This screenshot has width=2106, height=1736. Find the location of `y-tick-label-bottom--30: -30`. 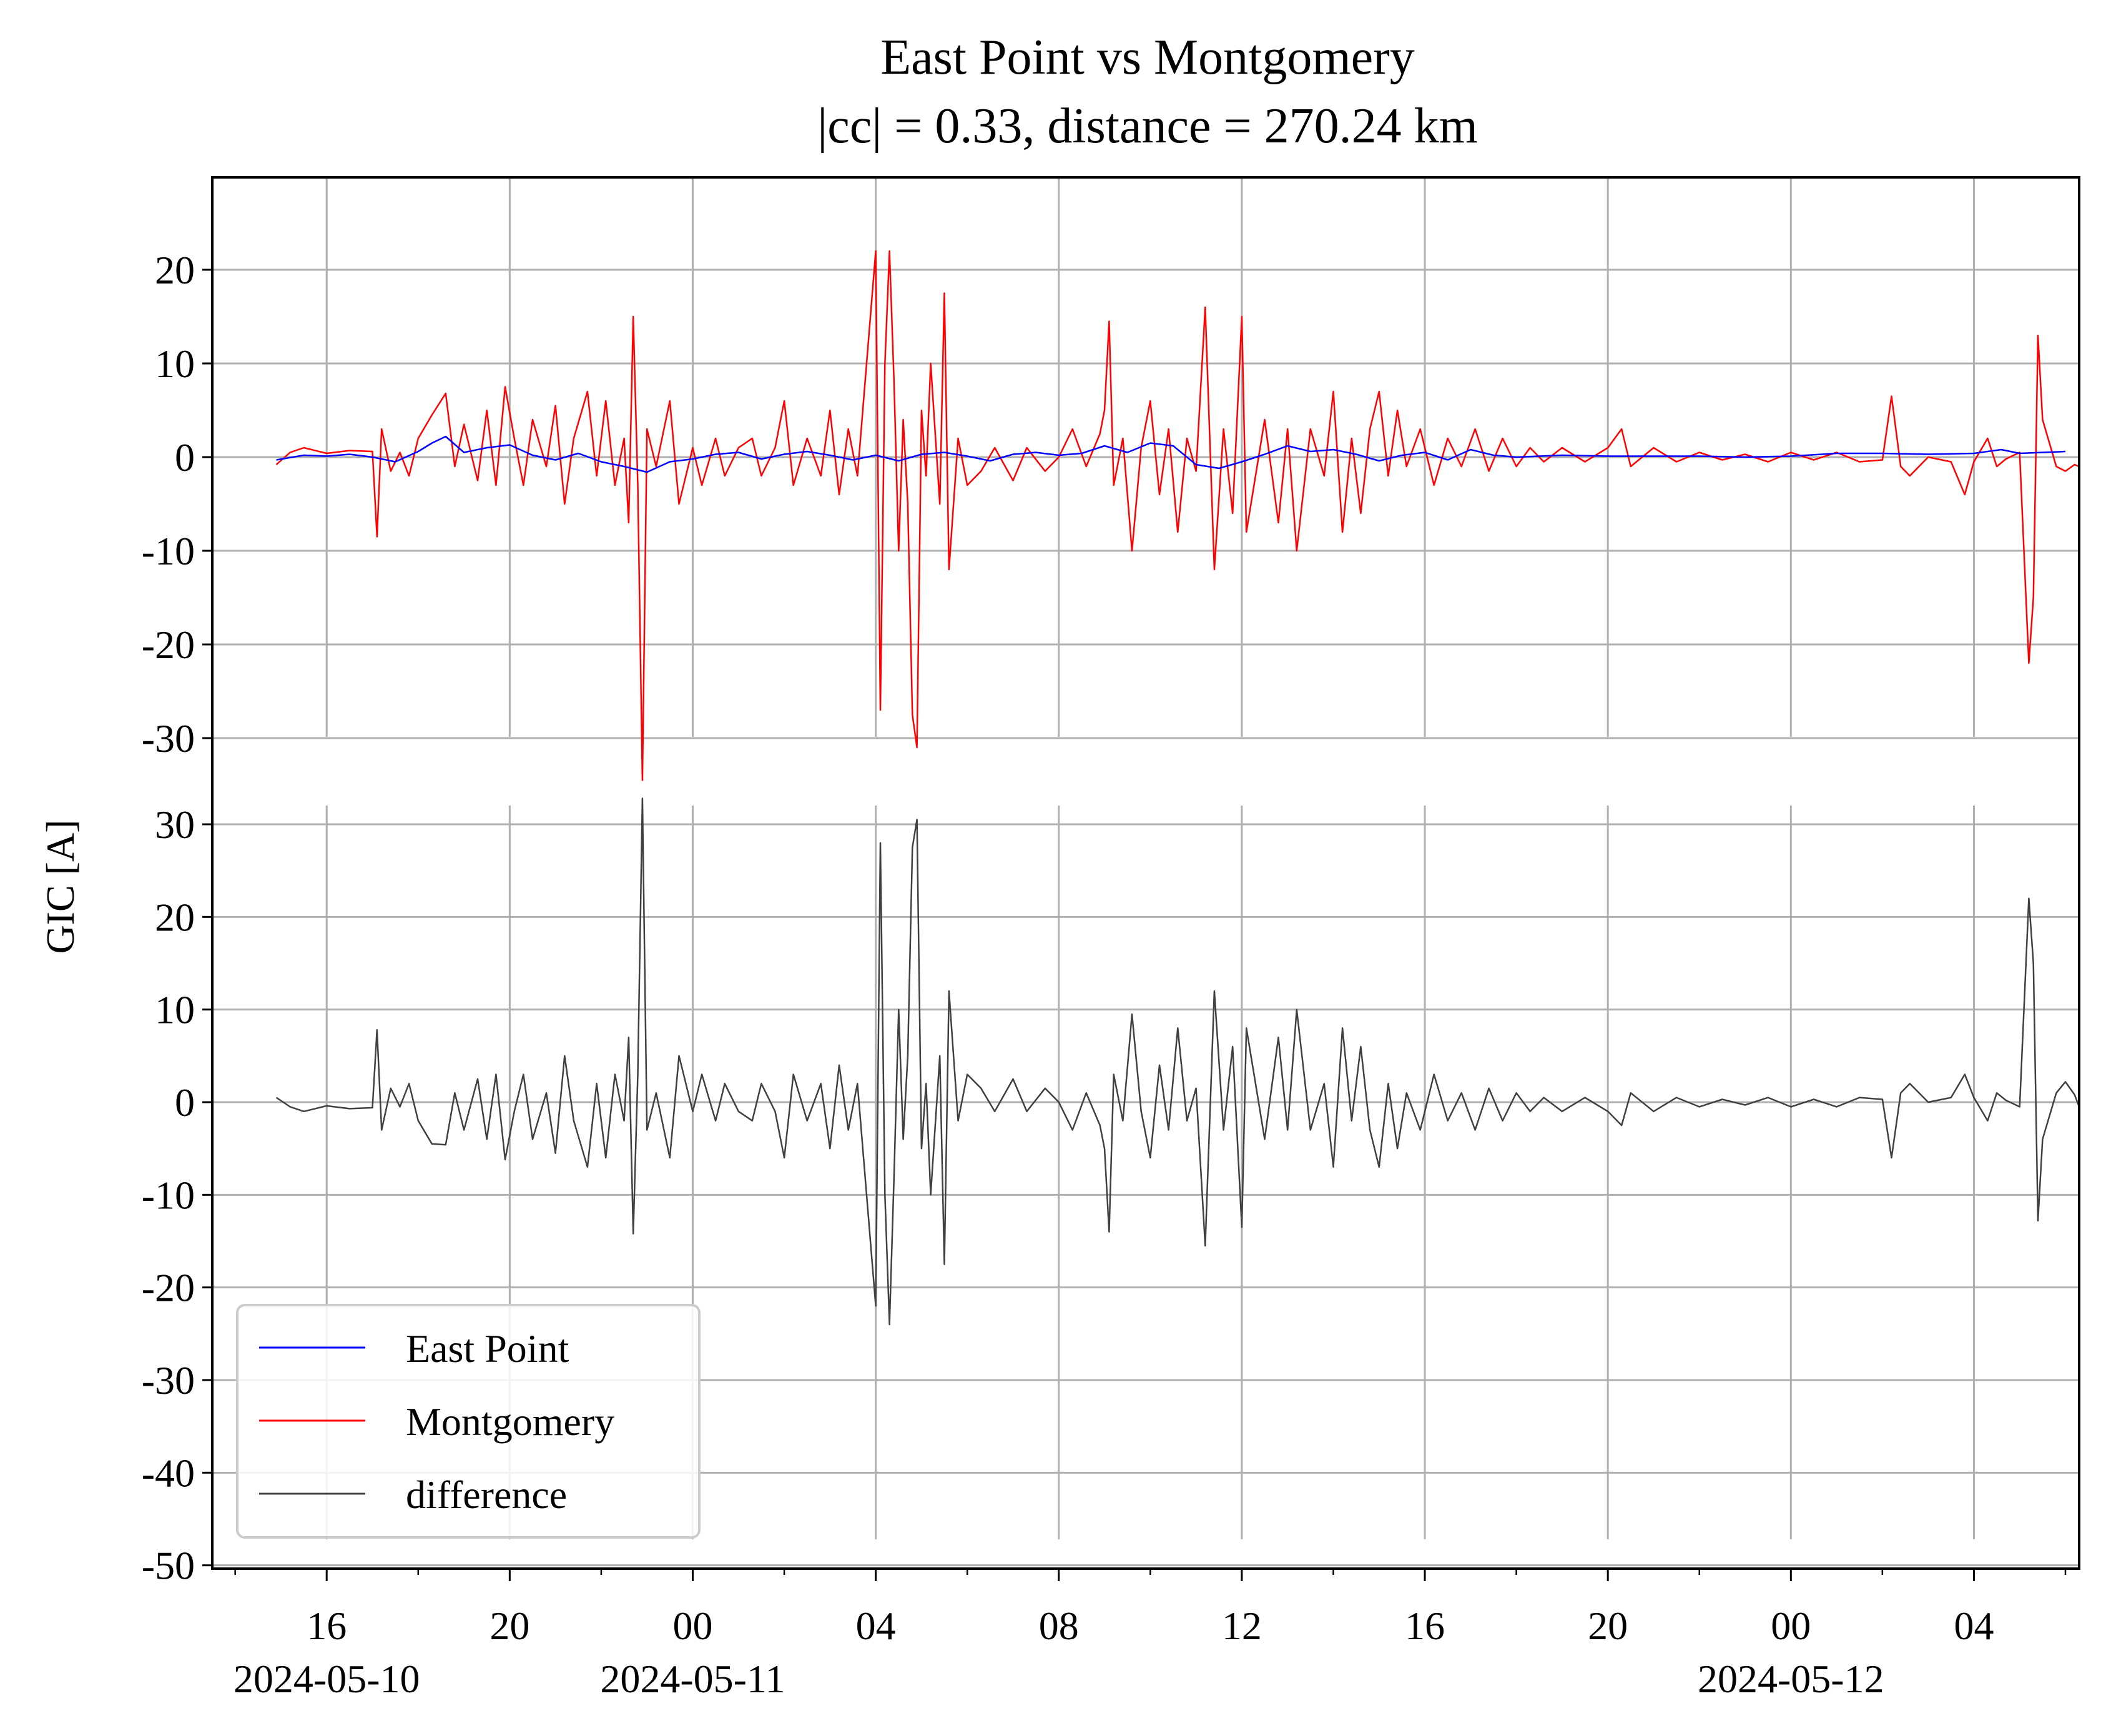

y-tick-label-bottom--30: -30 is located at coordinates (168, 1380).